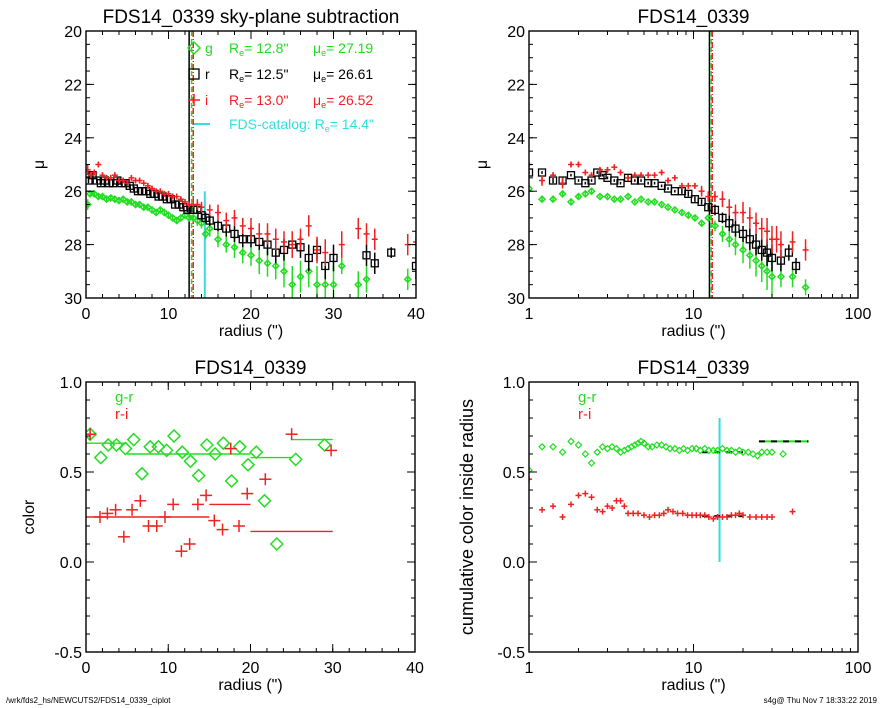 Image resolution: width=885 pixels, height=708 pixels. What do you see at coordinates (88, 700) in the screenshot?
I see `file-path-label: /wrk/fds2_hs/NEWCUTS2/FDS14_0339_ciplot` at bounding box center [88, 700].